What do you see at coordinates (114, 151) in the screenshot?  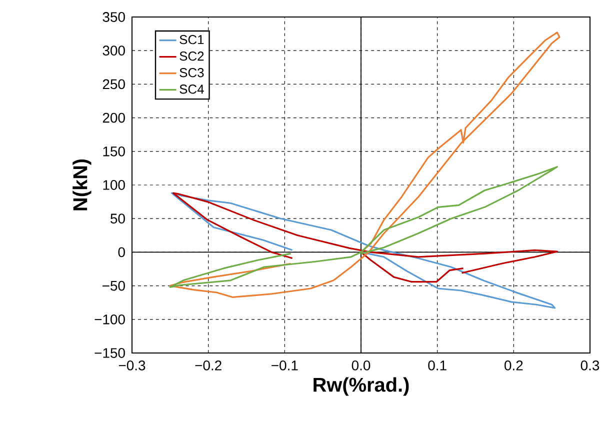 I see `y-tick-label: 150` at bounding box center [114, 151].